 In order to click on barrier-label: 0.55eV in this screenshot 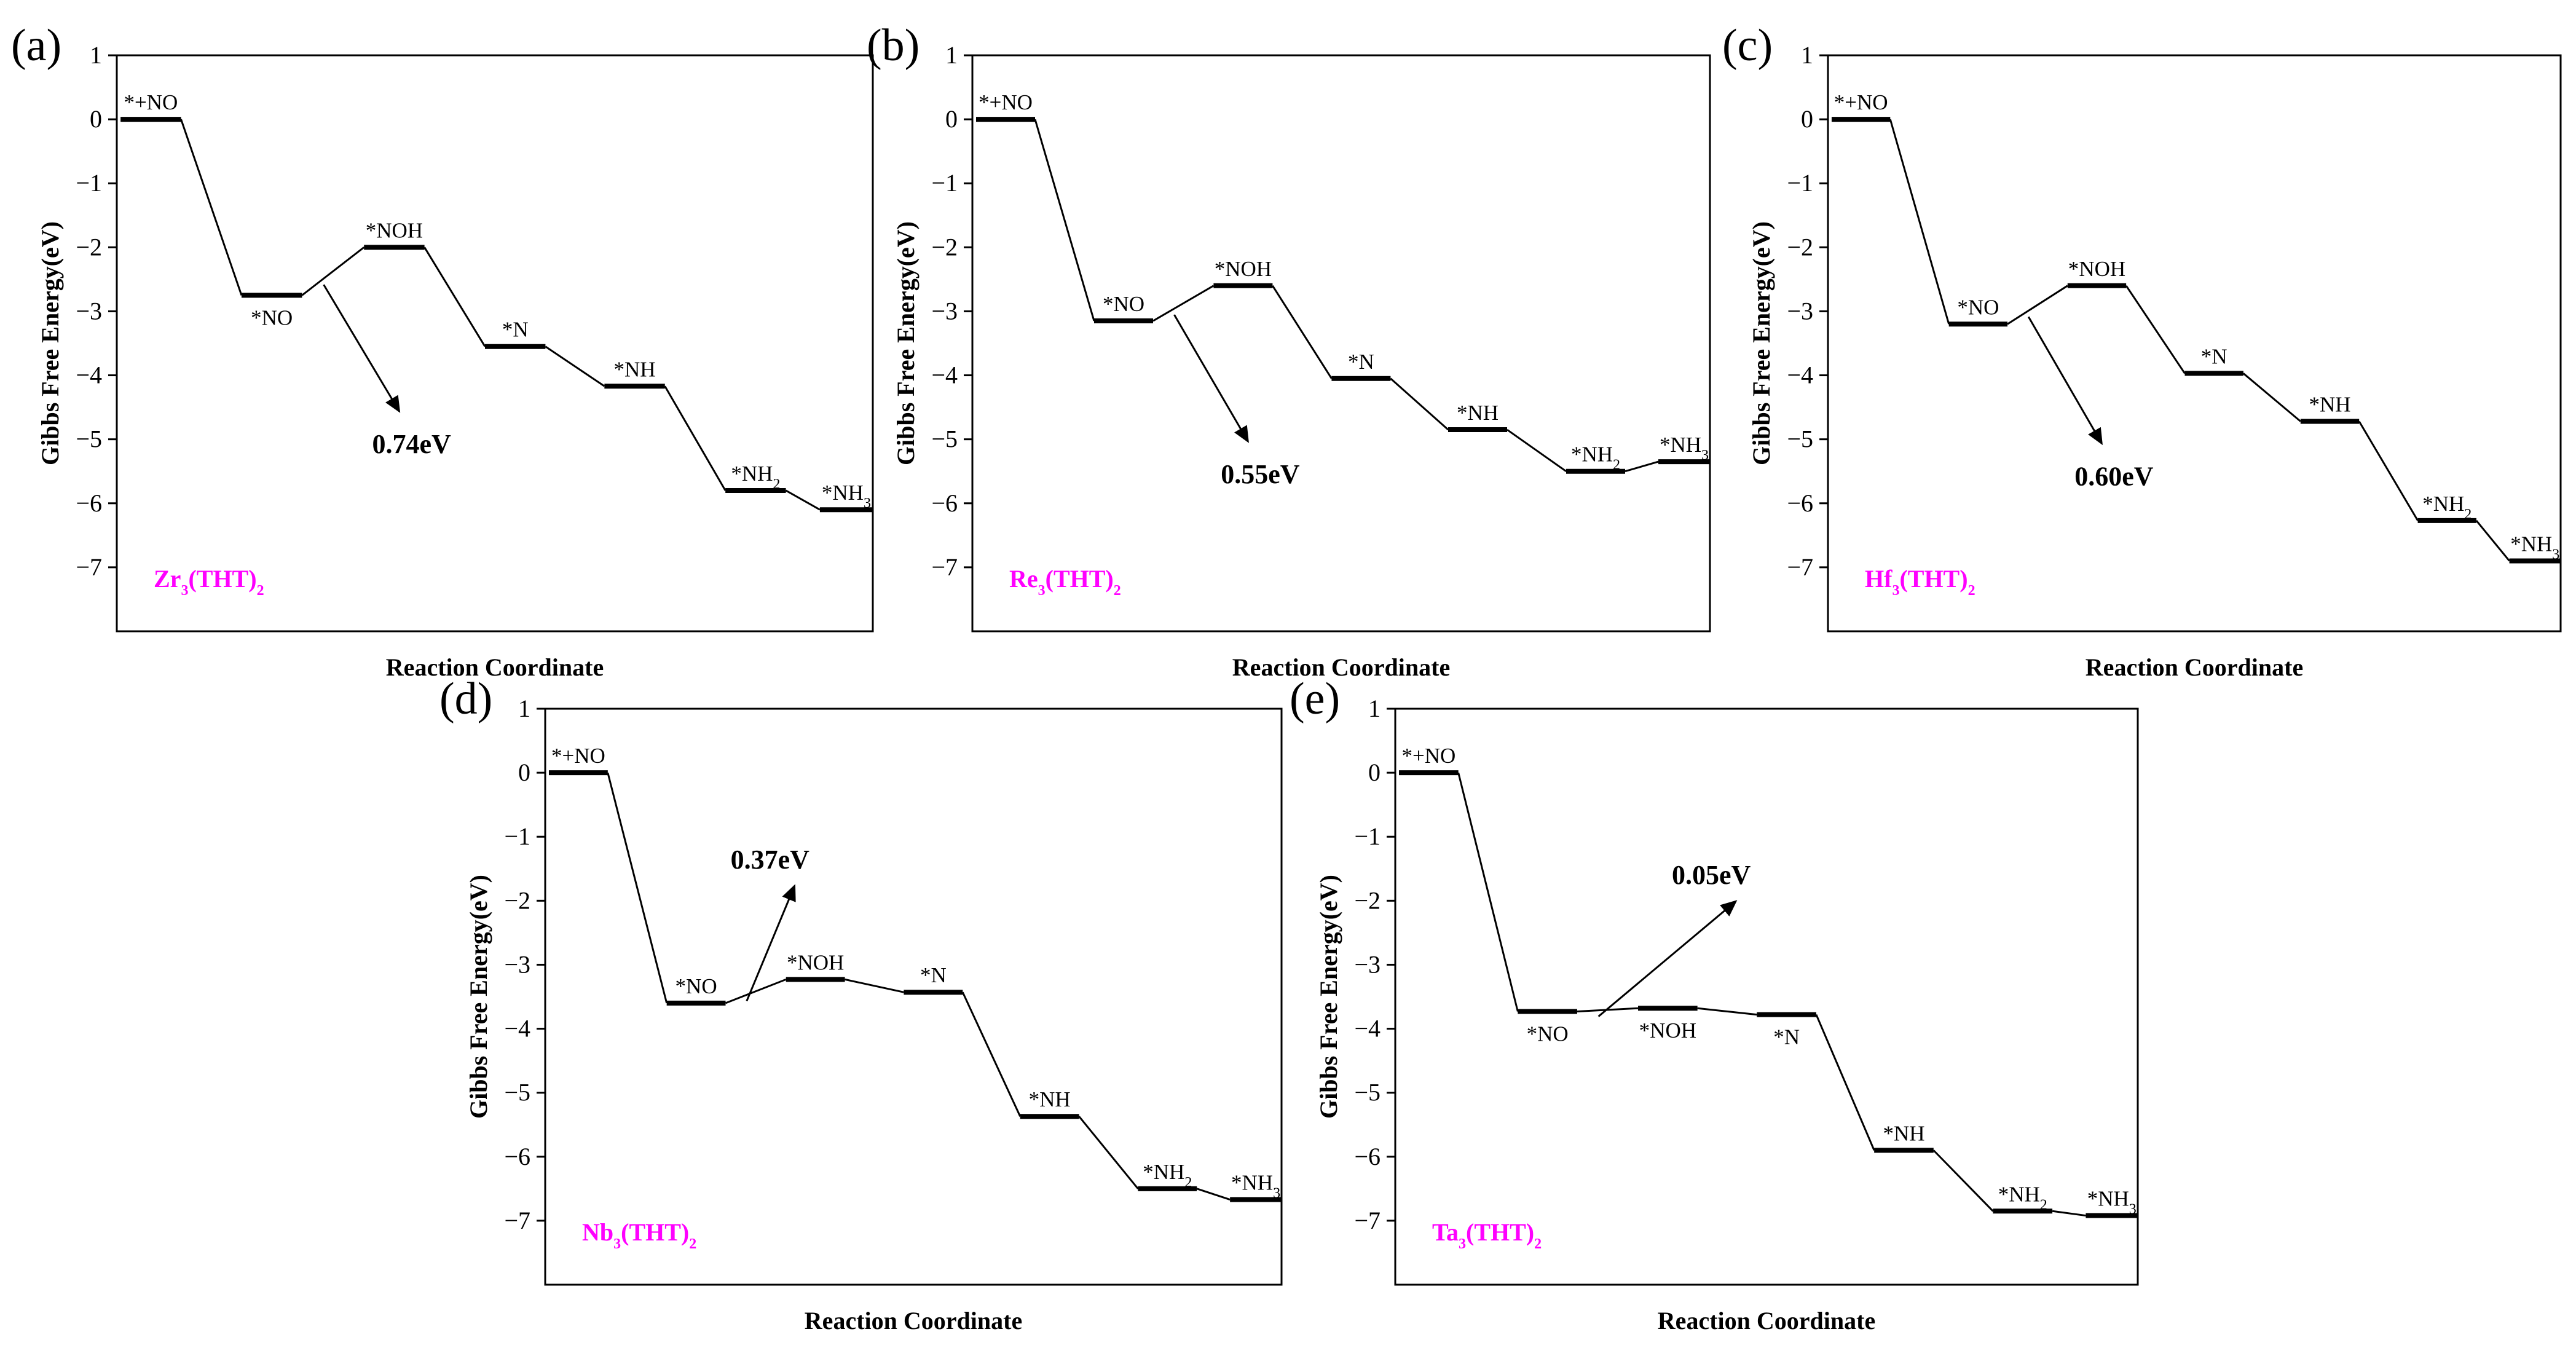, I will do `click(1261, 474)`.